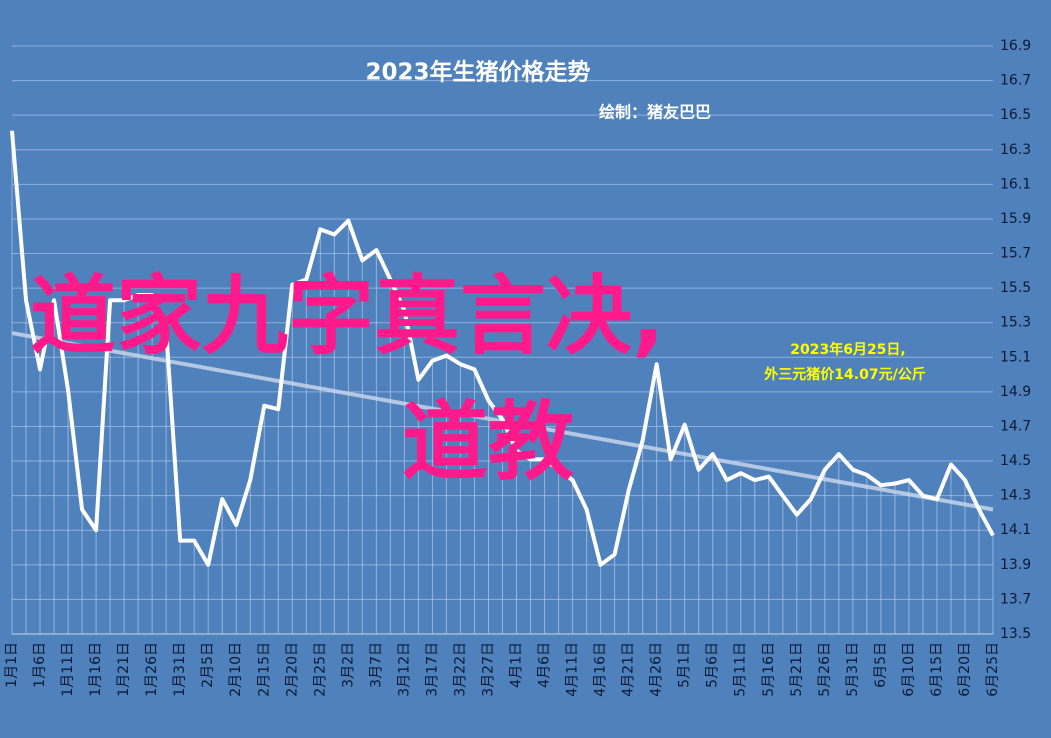  Describe the element at coordinates (12, 665) in the screenshot. I see `x-tick-label: 1月1日` at that location.